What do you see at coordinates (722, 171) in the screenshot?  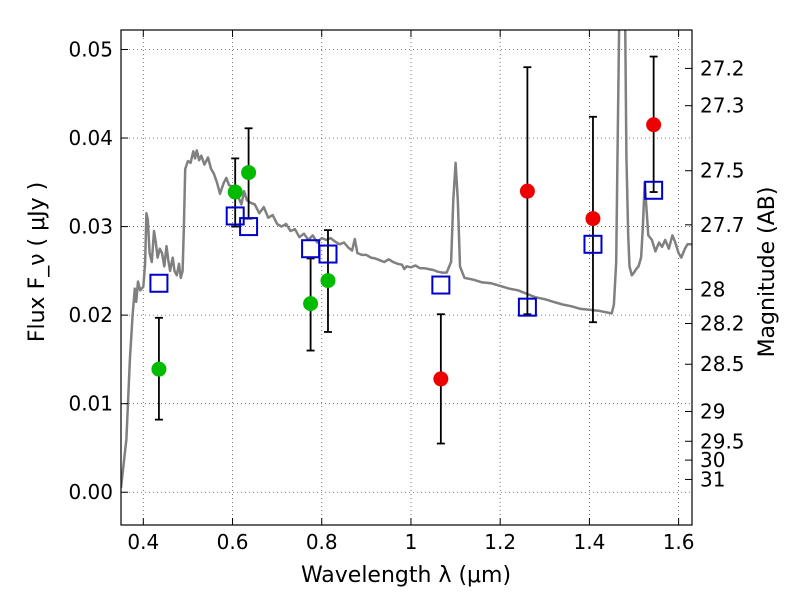 I see `right-tick-label: 27.5` at bounding box center [722, 171].